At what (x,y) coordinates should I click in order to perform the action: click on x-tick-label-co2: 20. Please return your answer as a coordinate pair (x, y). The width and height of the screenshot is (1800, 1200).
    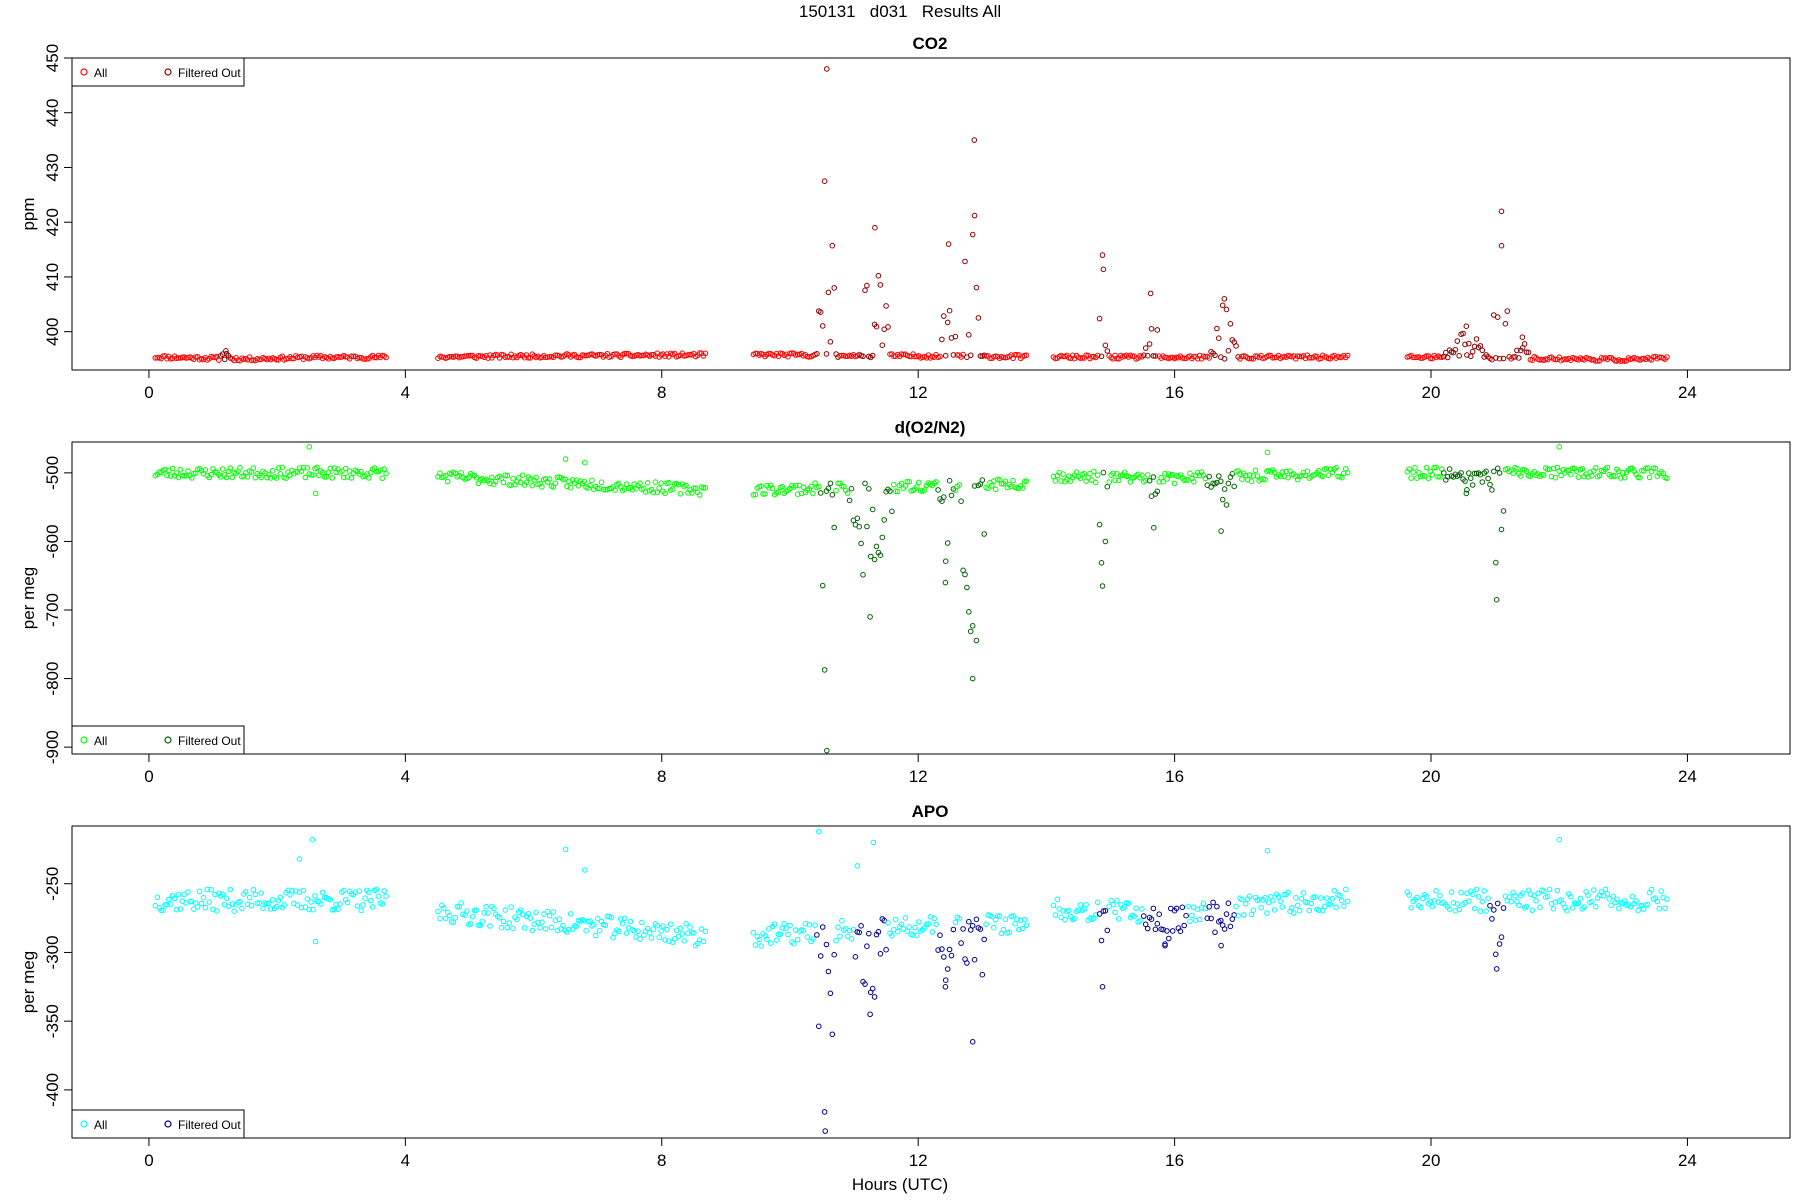
    Looking at the image, I should click on (1431, 392).